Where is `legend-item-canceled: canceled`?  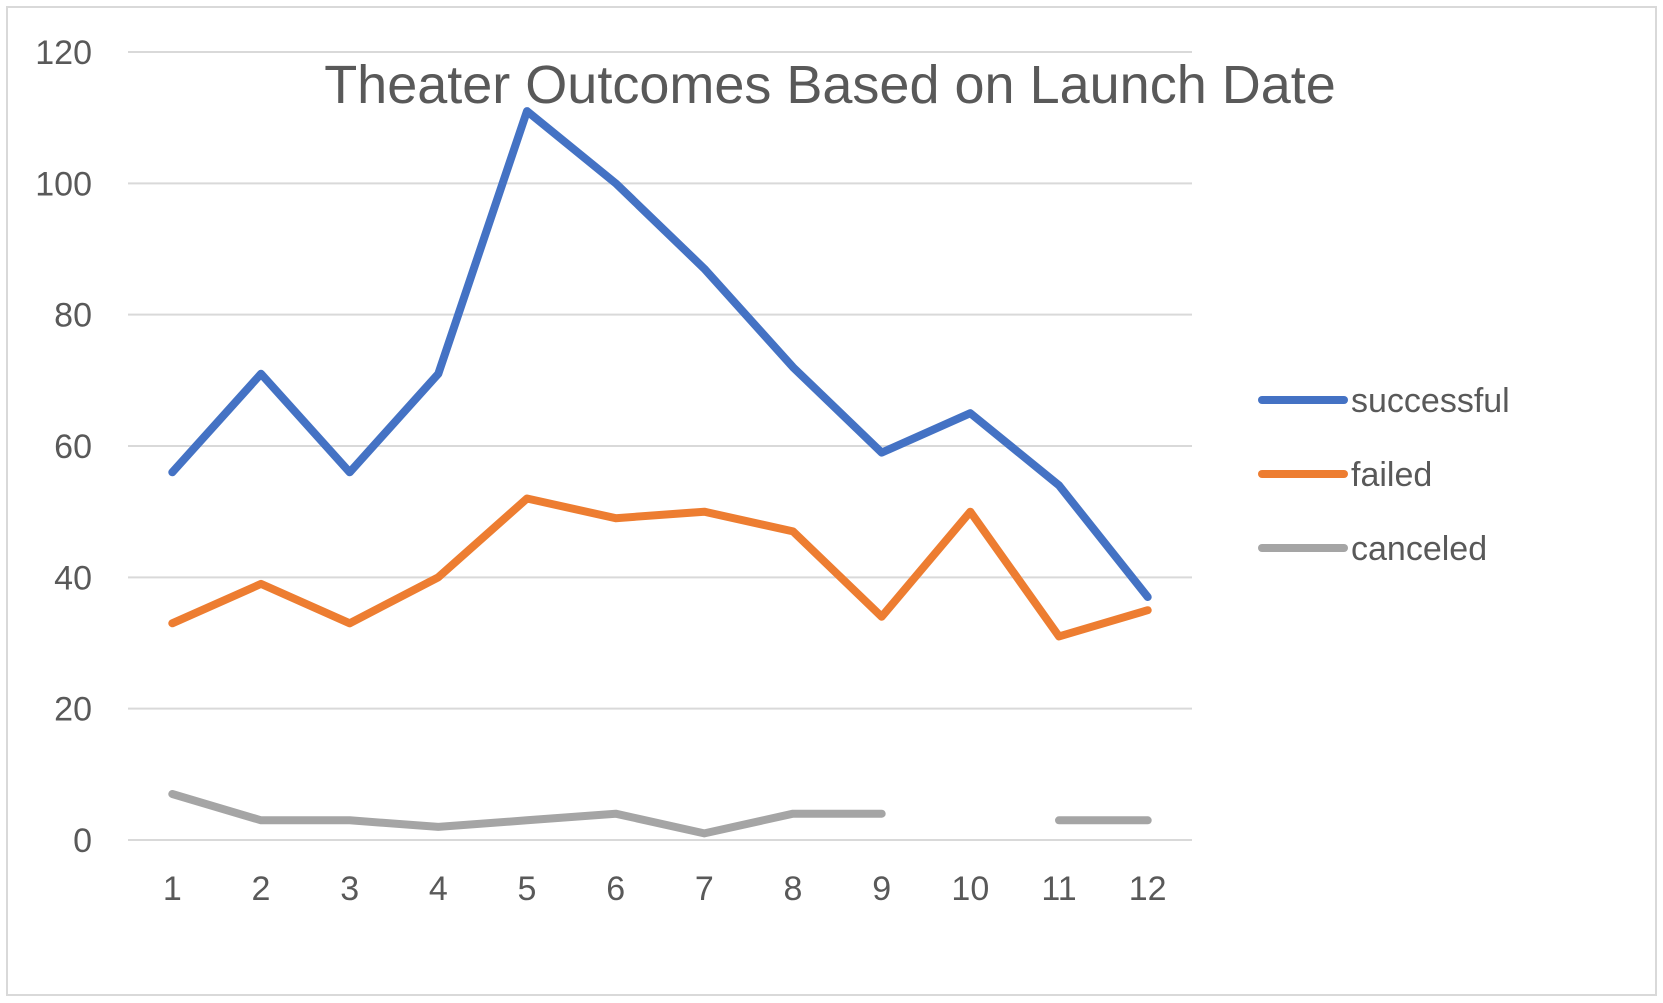
legend-item-canceled: canceled is located at coordinates (1372, 549).